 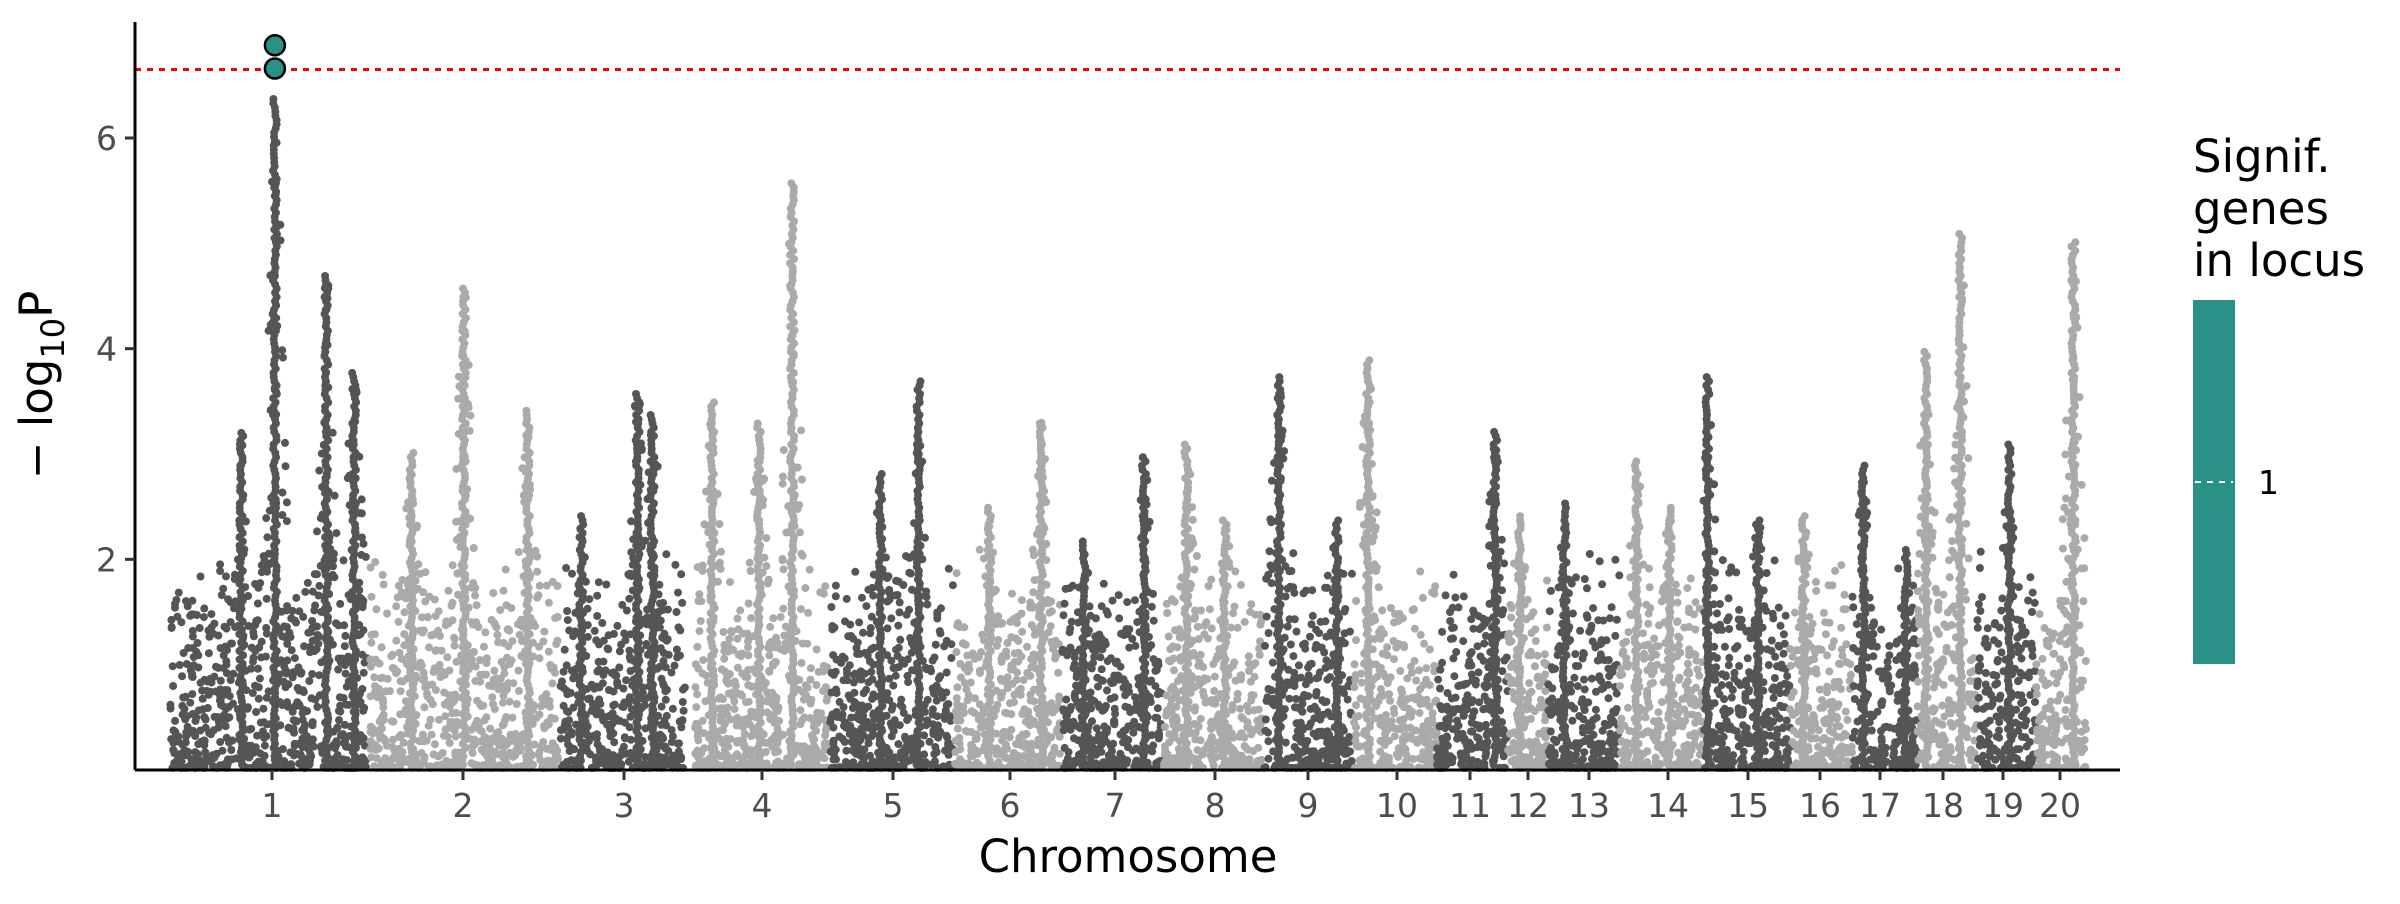 What do you see at coordinates (1112, 612) in the screenshot?
I see `chromosome-7-points` at bounding box center [1112, 612].